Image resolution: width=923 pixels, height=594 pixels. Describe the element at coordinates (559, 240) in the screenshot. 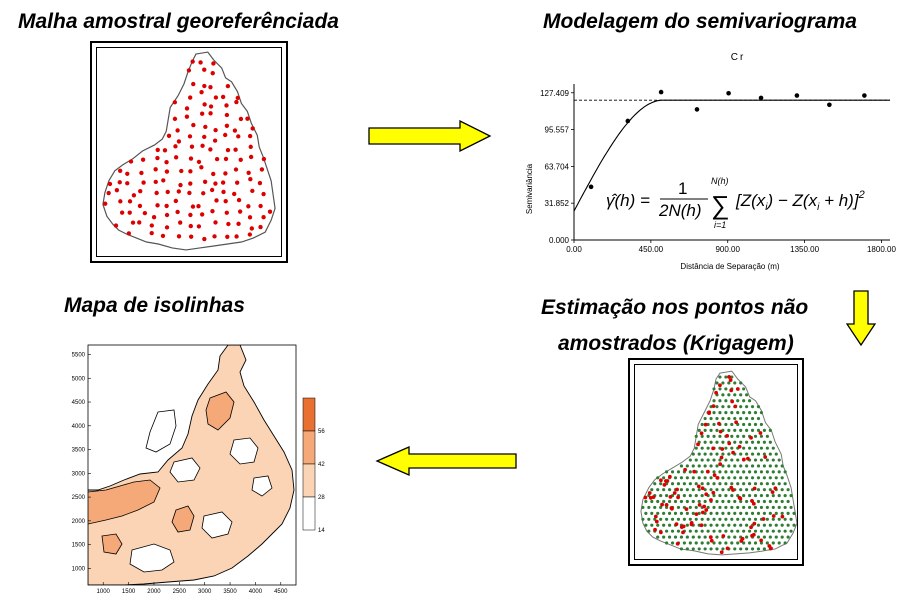

I see `y-tick-label: 0.000` at that location.